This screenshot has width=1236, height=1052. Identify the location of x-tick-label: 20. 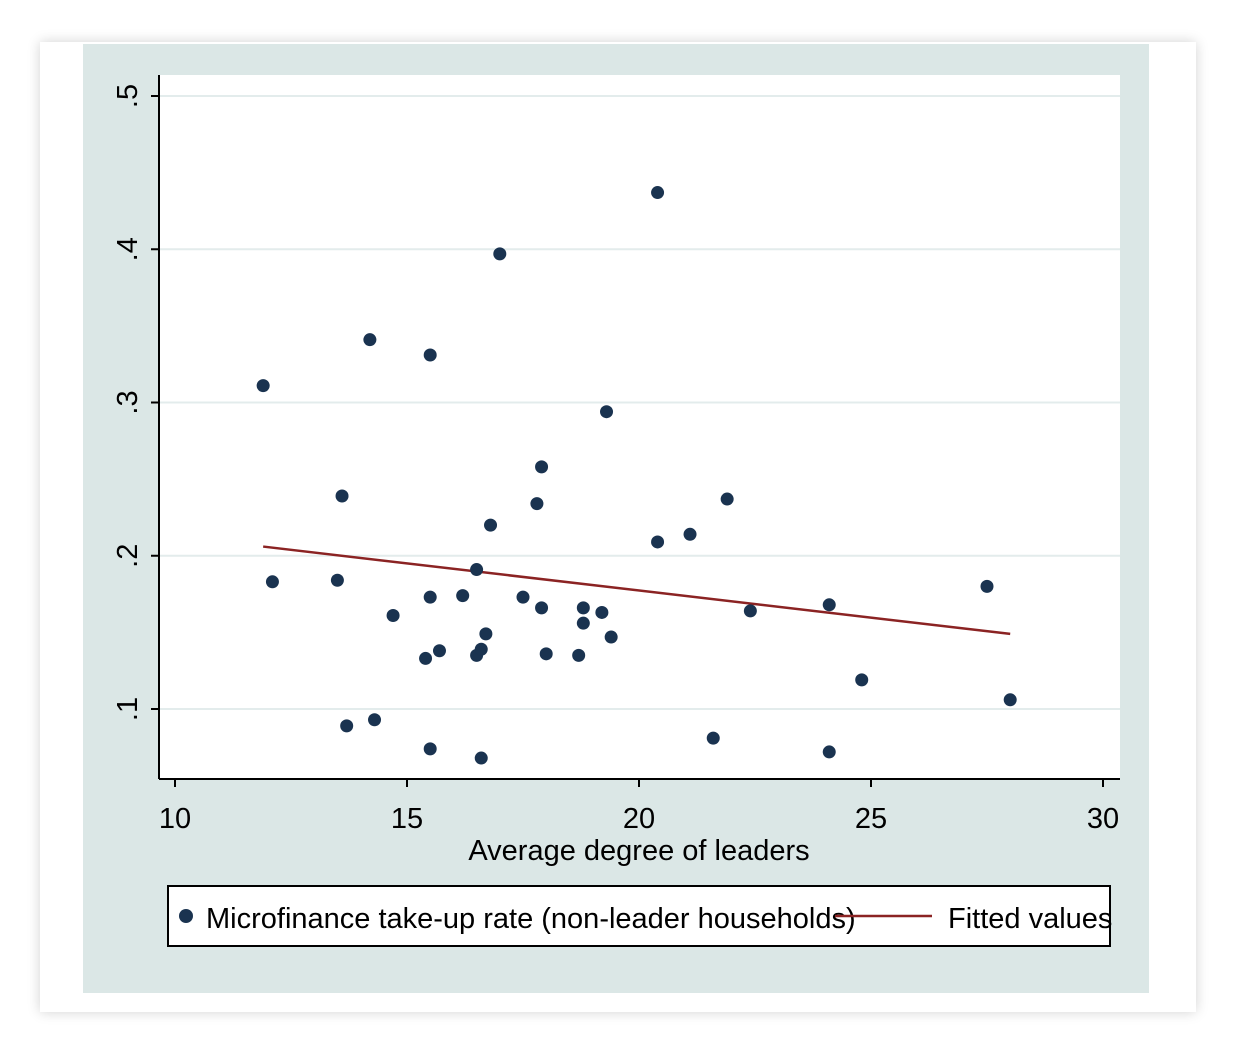
(639, 819).